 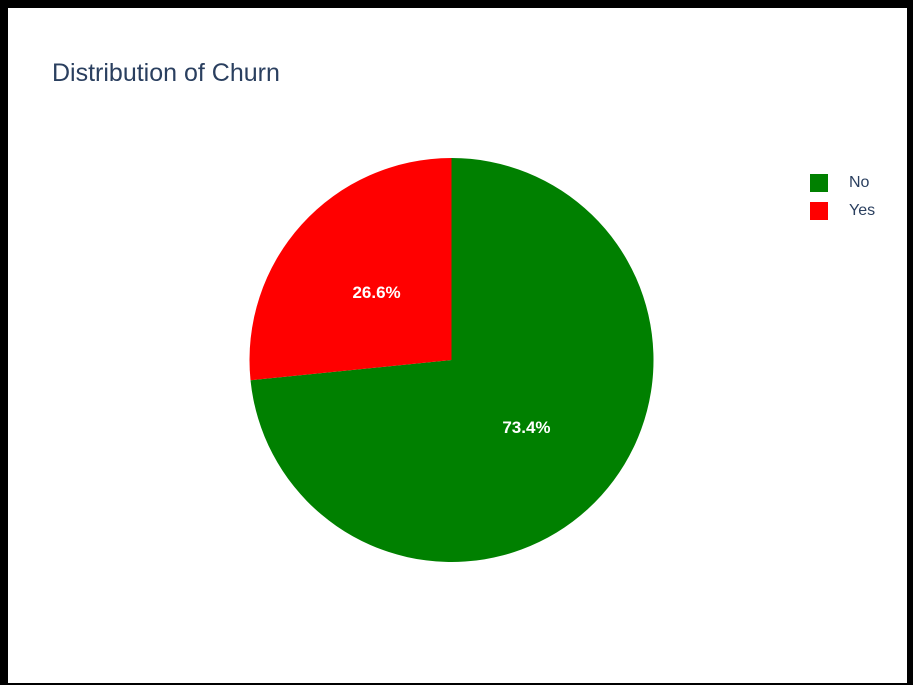 What do you see at coordinates (862, 210) in the screenshot?
I see `legend-label: Yes` at bounding box center [862, 210].